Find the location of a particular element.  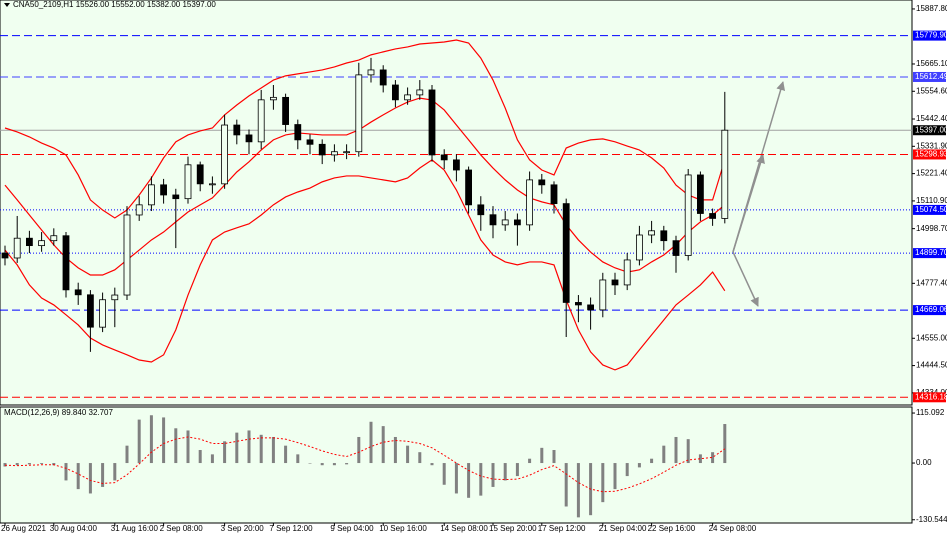

x-tick-label: 31 Aug 16:00 is located at coordinates (135, 528).